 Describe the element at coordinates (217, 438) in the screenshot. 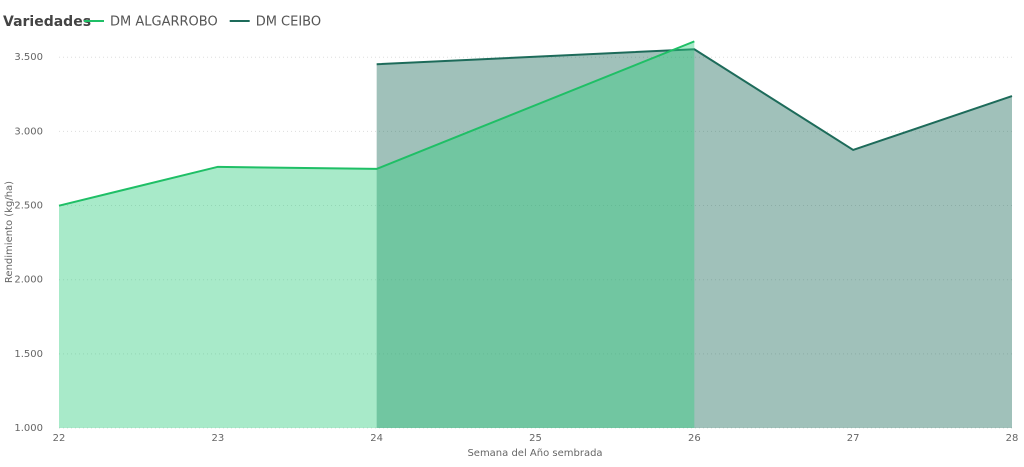

I see `x-tick-label: 23` at that location.